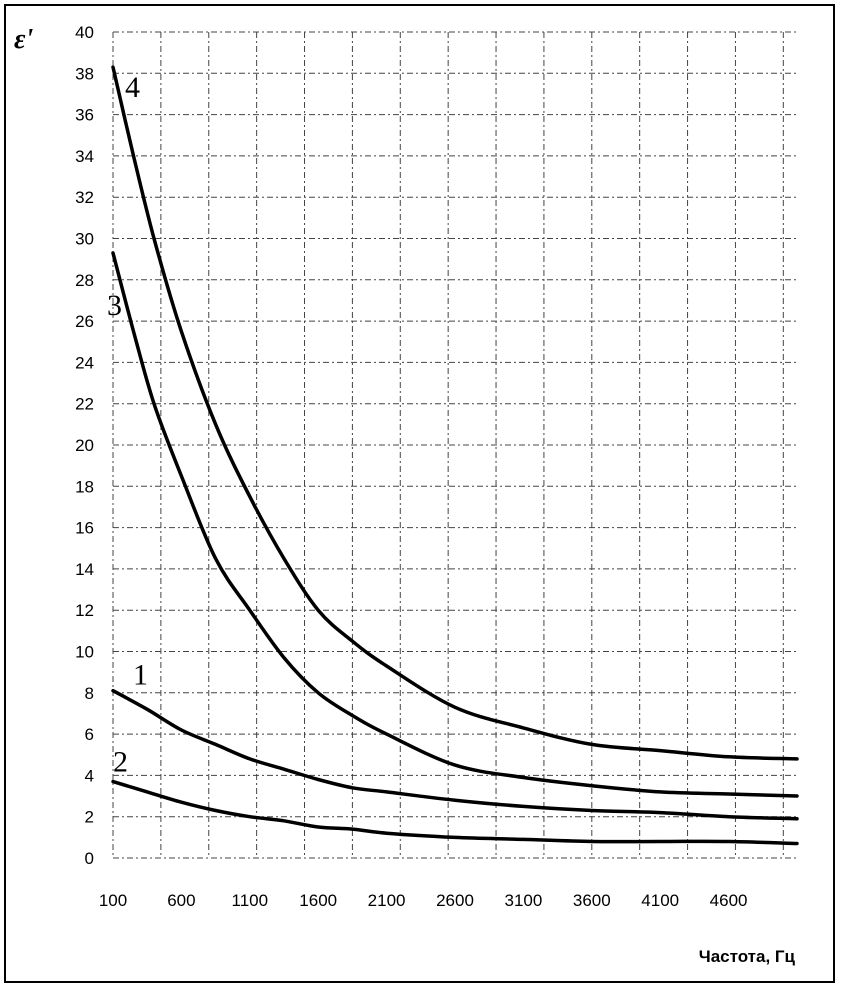 The image size is (843, 991). Describe the element at coordinates (89, 817) in the screenshot. I see `y-tick-label: 2` at that location.